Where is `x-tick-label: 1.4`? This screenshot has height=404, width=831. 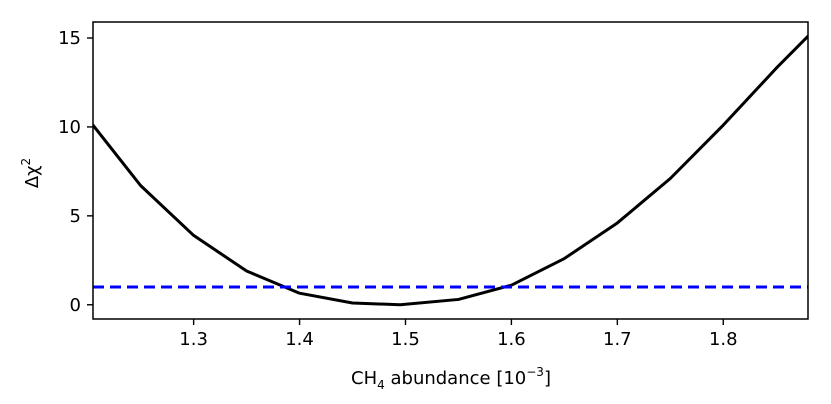
x-tick-label: 1.4 is located at coordinates (299, 339).